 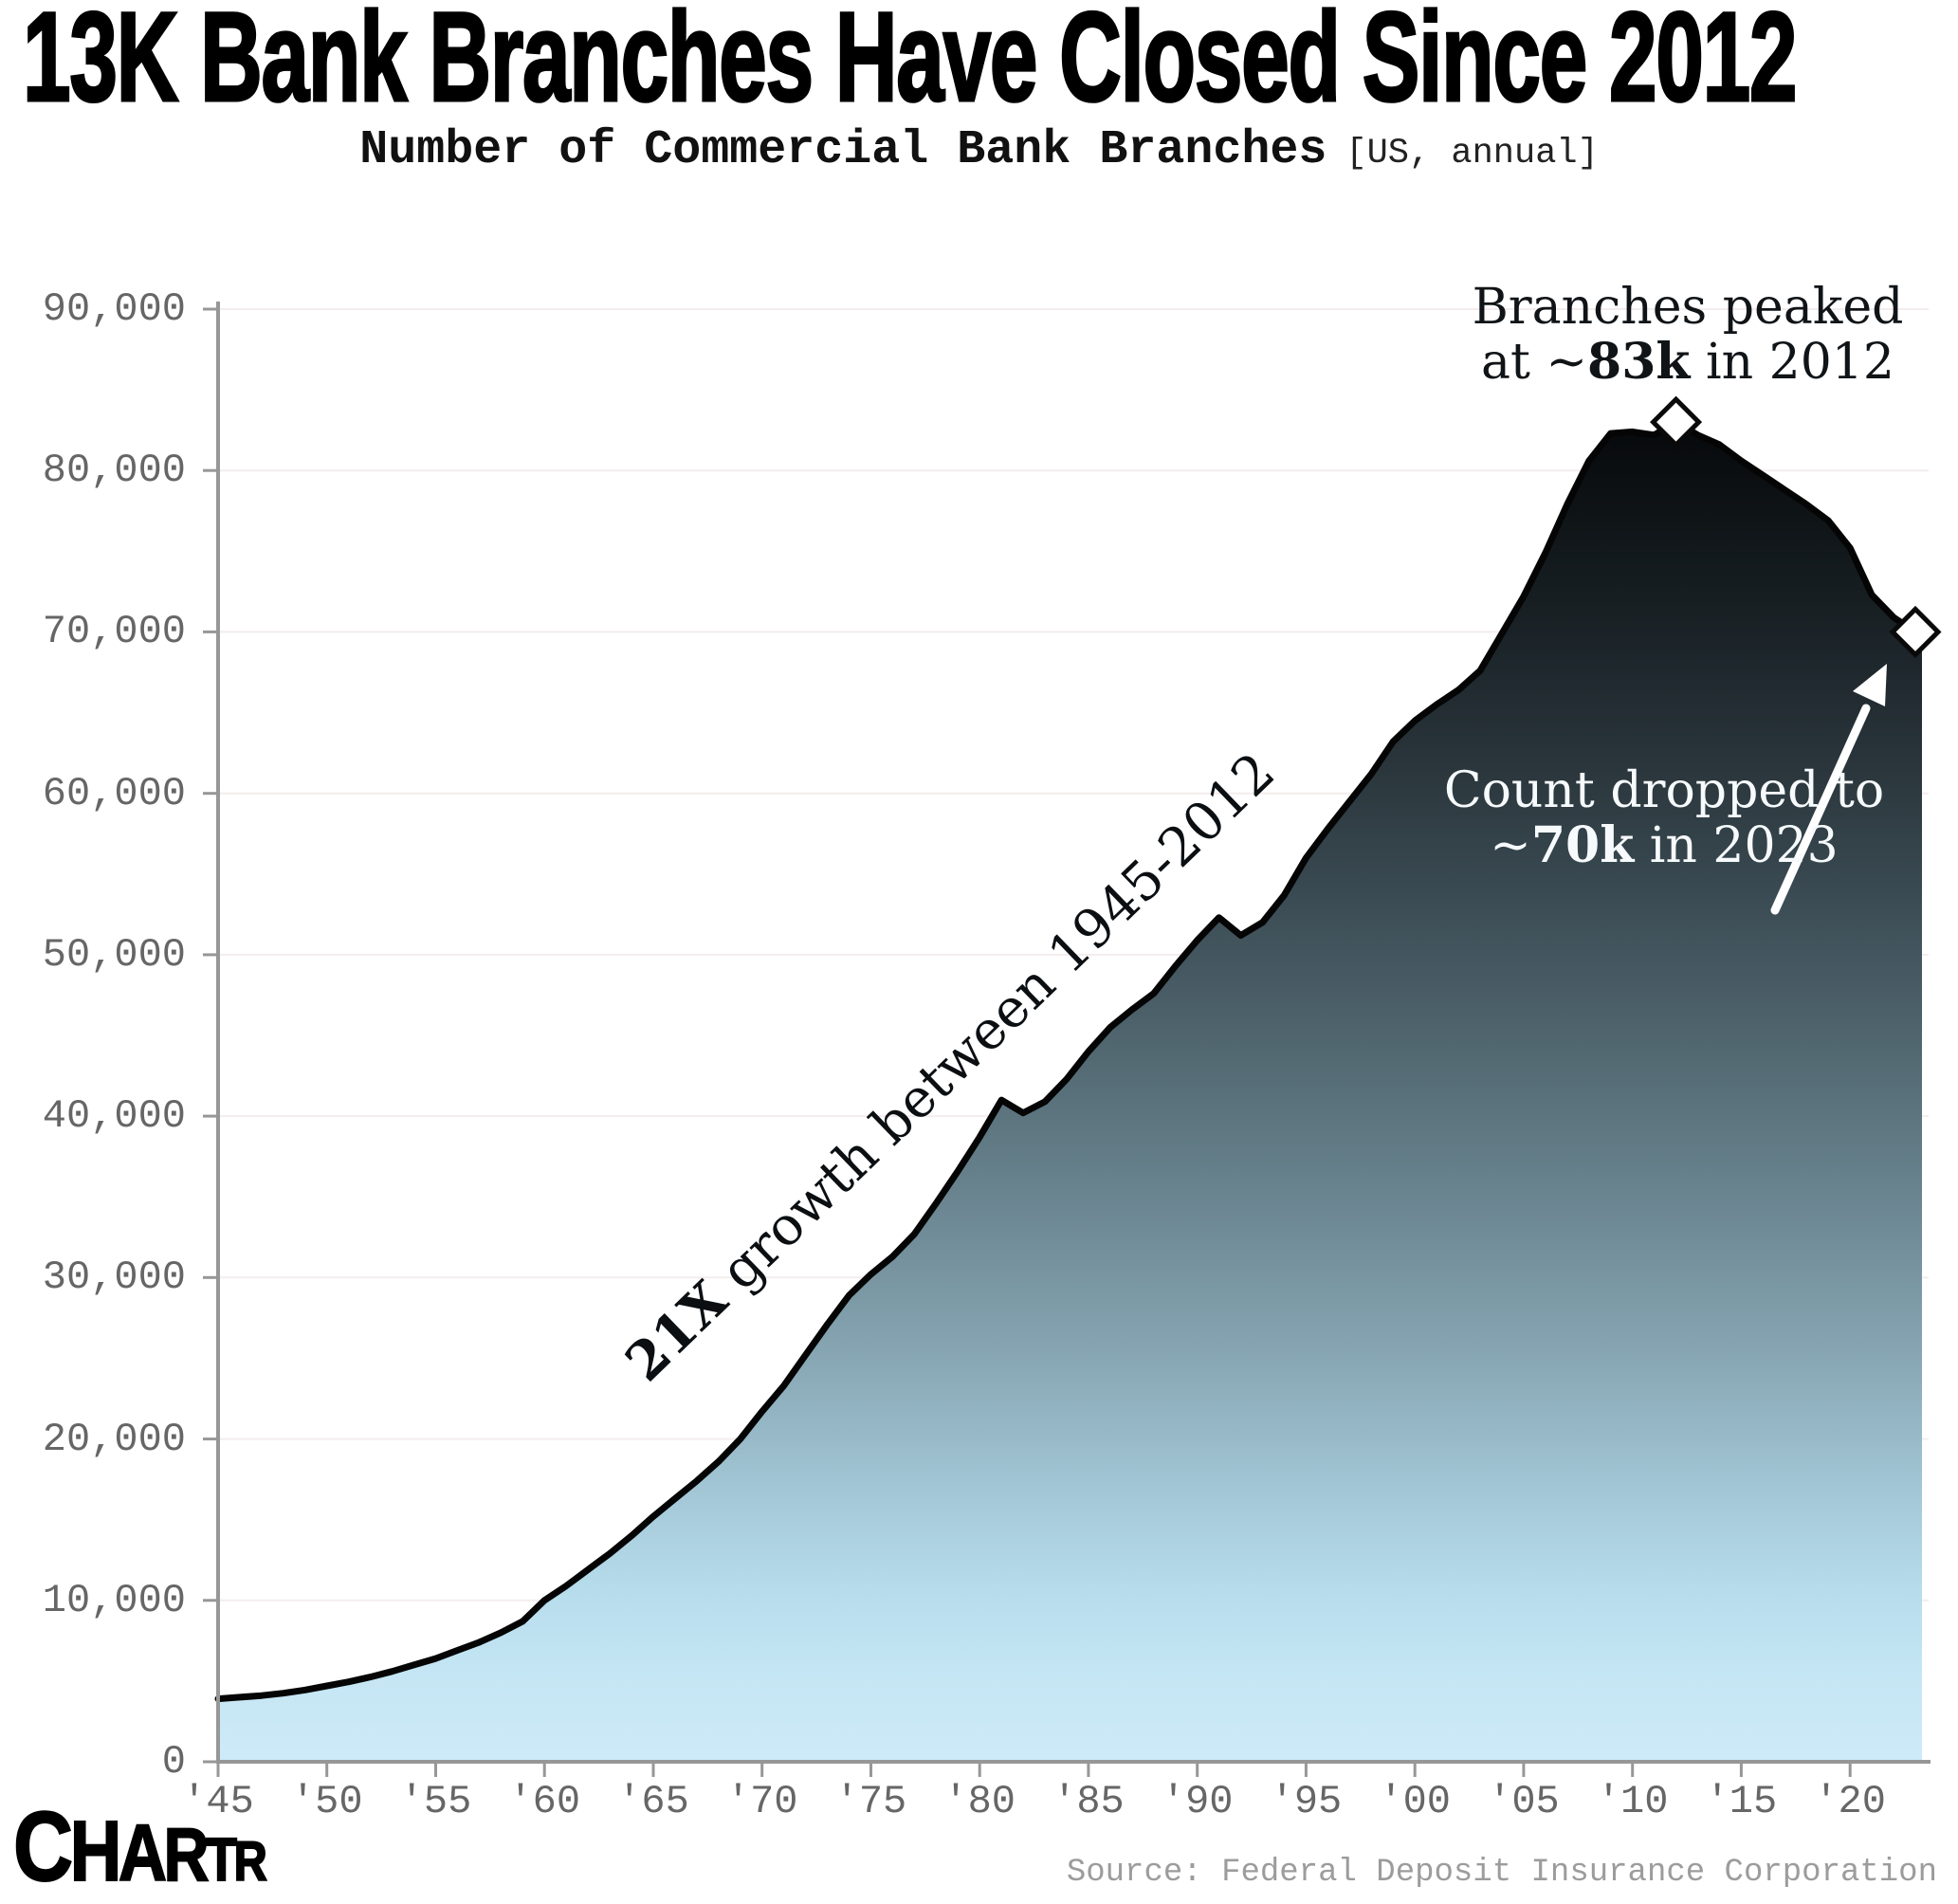 What do you see at coordinates (221, 1860) in the screenshot?
I see `logo-letter: T` at bounding box center [221, 1860].